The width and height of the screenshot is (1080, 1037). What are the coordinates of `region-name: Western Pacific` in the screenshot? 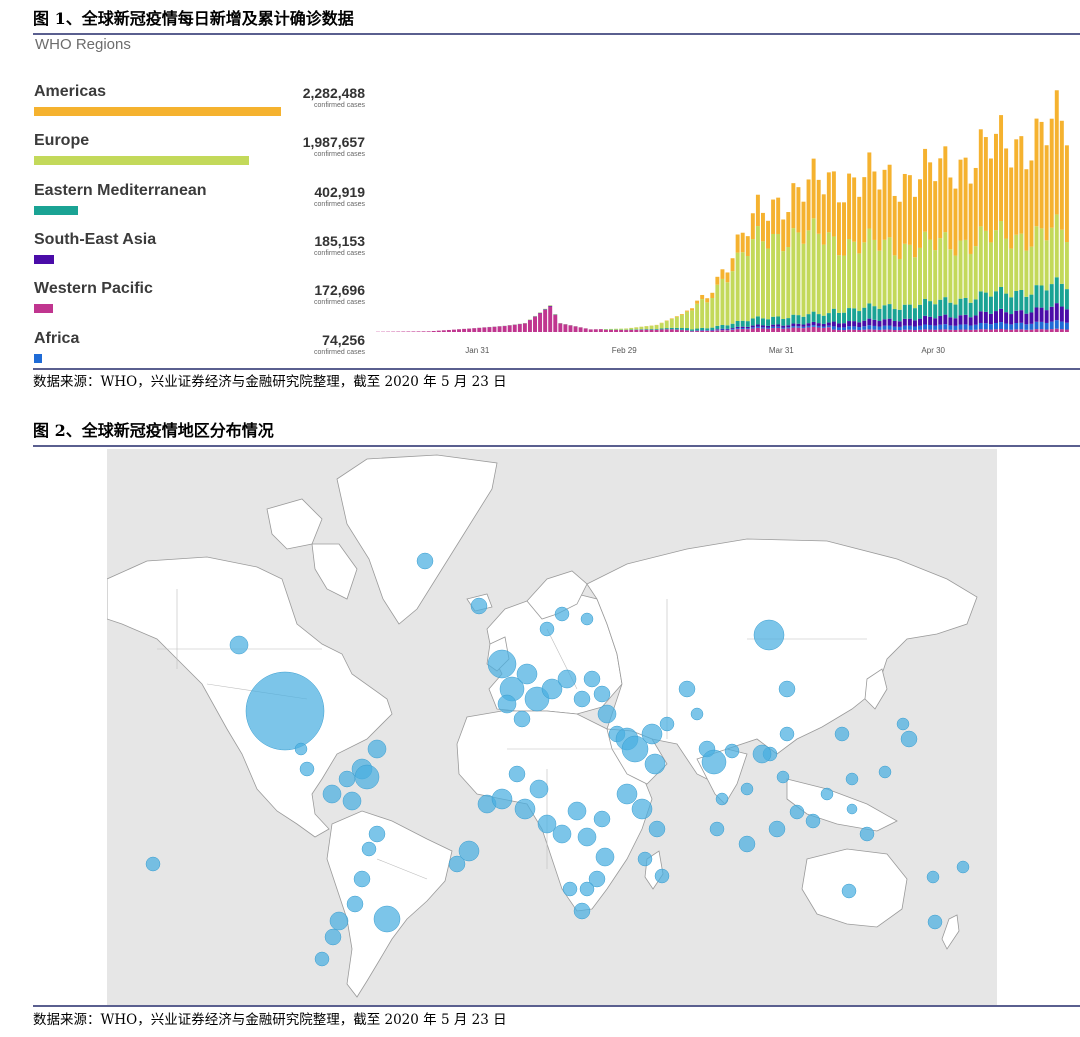 It's located at (93, 288).